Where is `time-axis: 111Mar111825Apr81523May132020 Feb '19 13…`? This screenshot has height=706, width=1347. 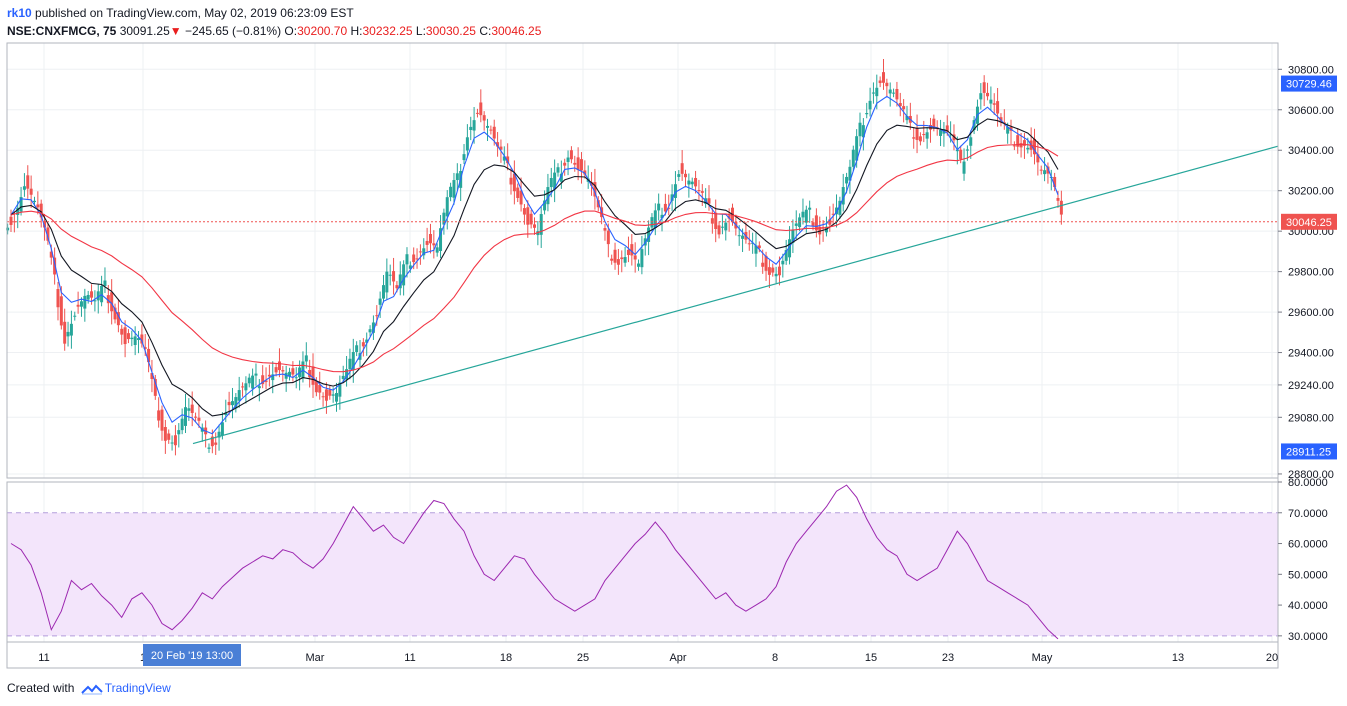 time-axis: 111Mar111825Apr81523May132020 Feb '19 13… is located at coordinates (658, 655).